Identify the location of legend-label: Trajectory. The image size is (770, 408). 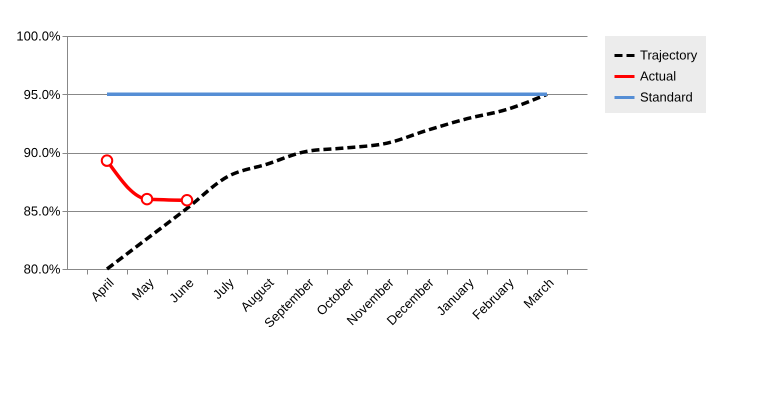
(669, 55).